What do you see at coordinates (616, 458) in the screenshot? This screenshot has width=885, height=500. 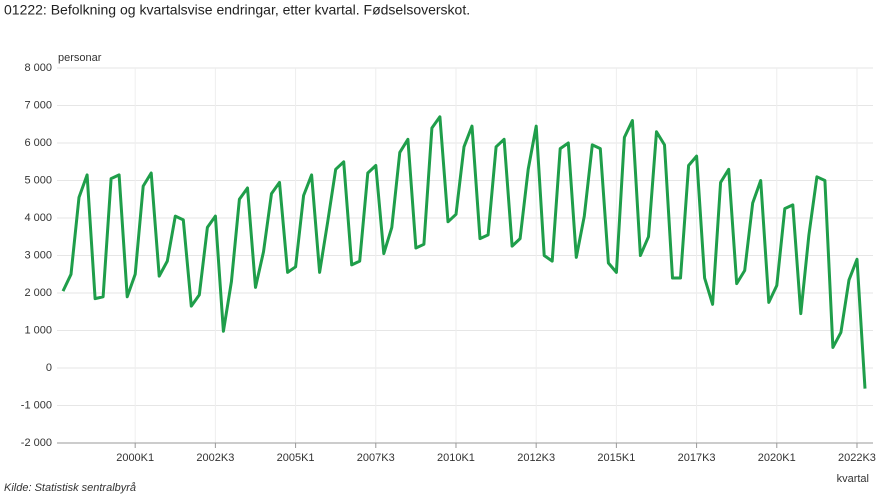 I see `x-tick-label: 2015K1` at bounding box center [616, 458].